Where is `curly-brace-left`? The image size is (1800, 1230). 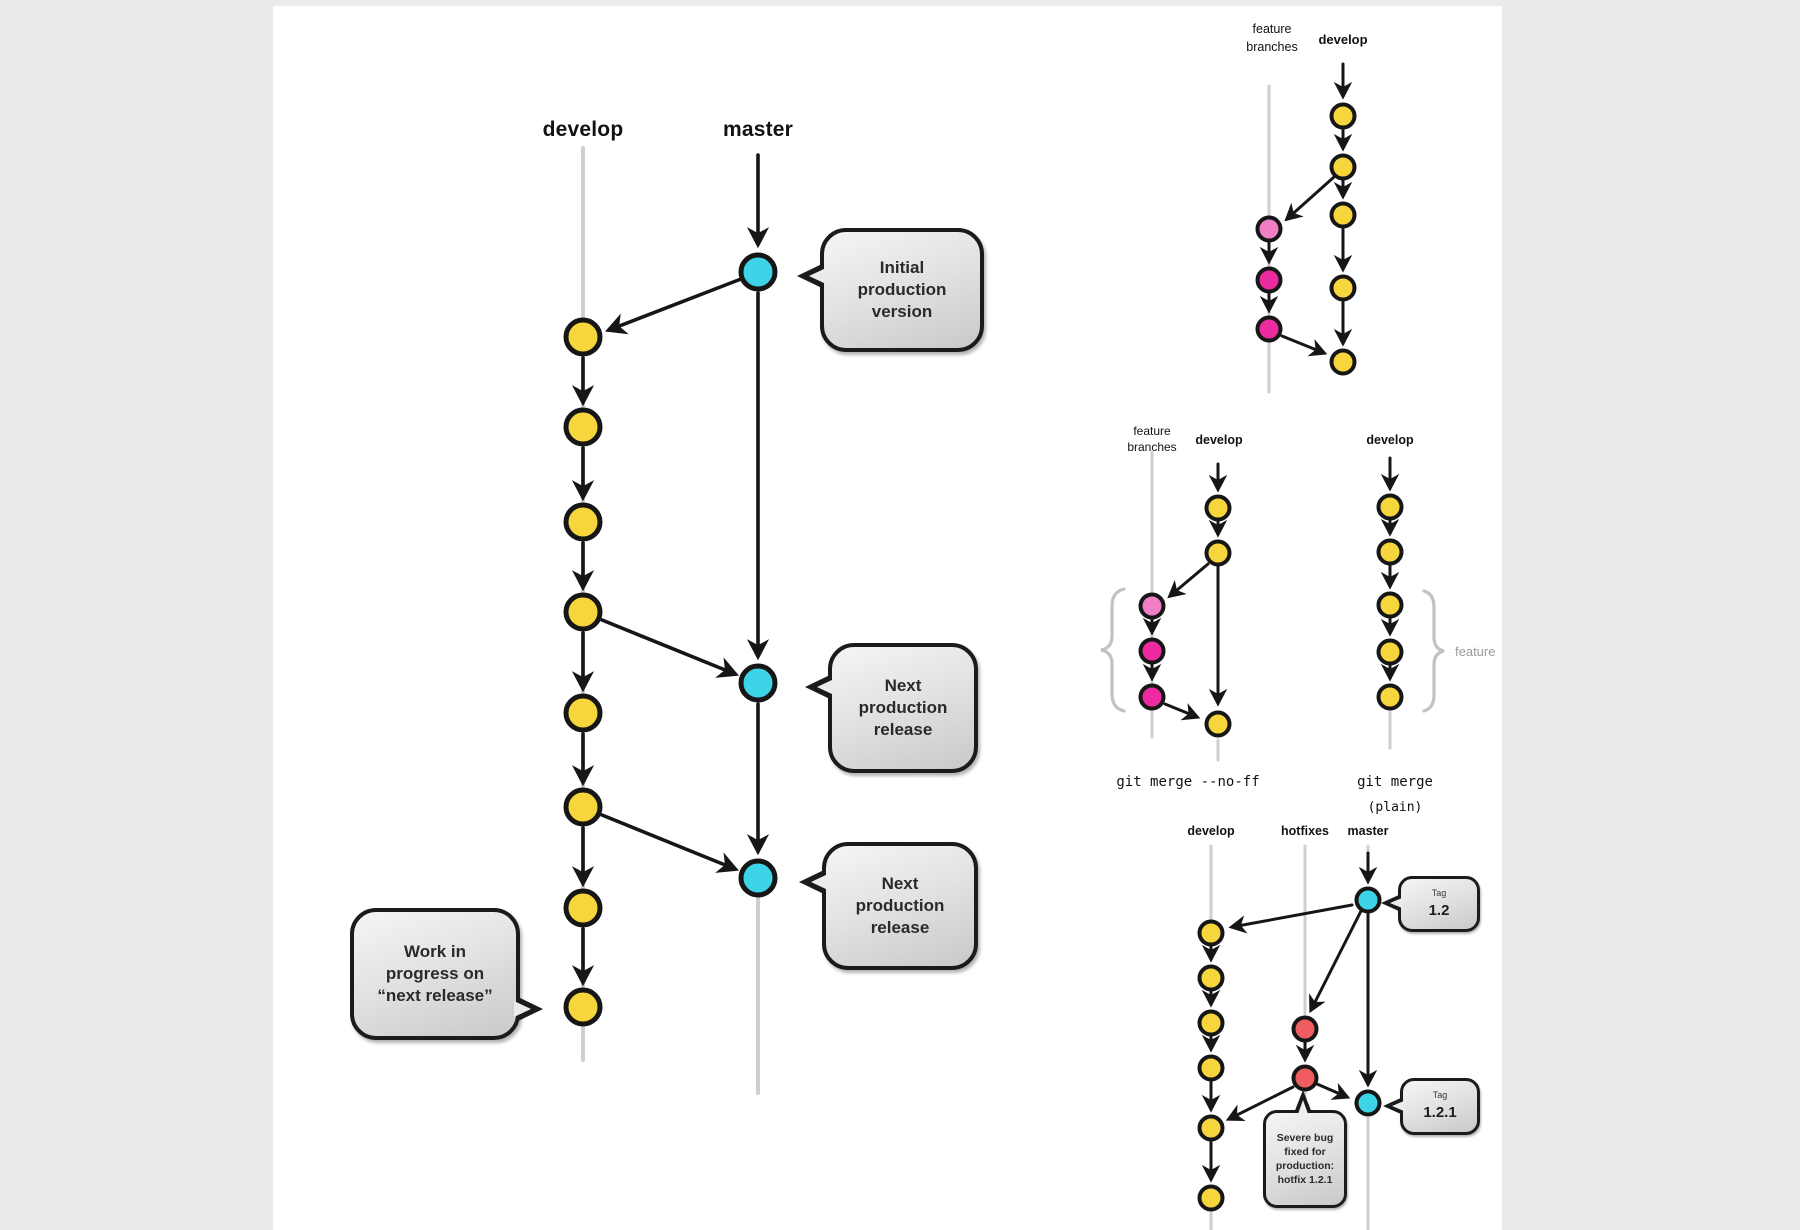
curly-brace-left is located at coordinates (1113, 650).